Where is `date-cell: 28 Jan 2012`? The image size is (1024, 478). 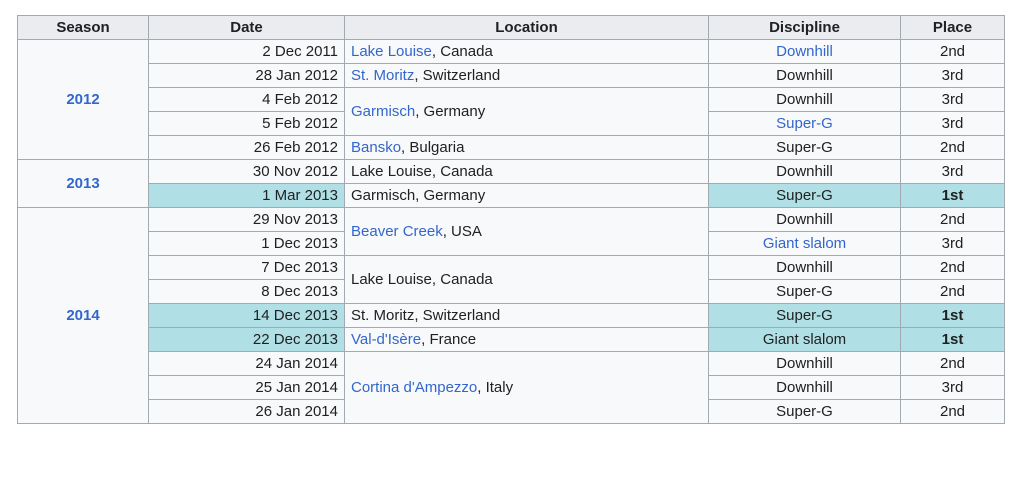 date-cell: 28 Jan 2012 is located at coordinates (246, 75).